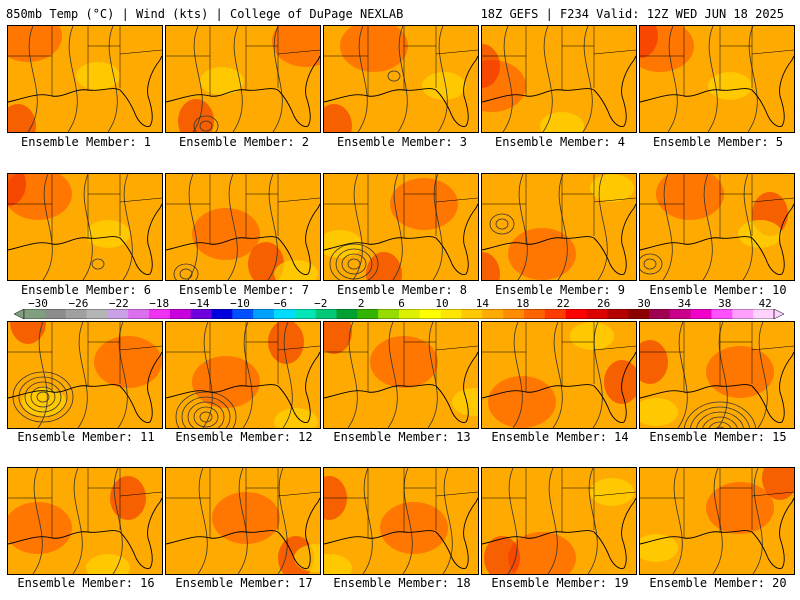 Image resolution: width=800 pixels, height=600 pixels. I want to click on colorbar-tick-label: 10, so click(442, 303).